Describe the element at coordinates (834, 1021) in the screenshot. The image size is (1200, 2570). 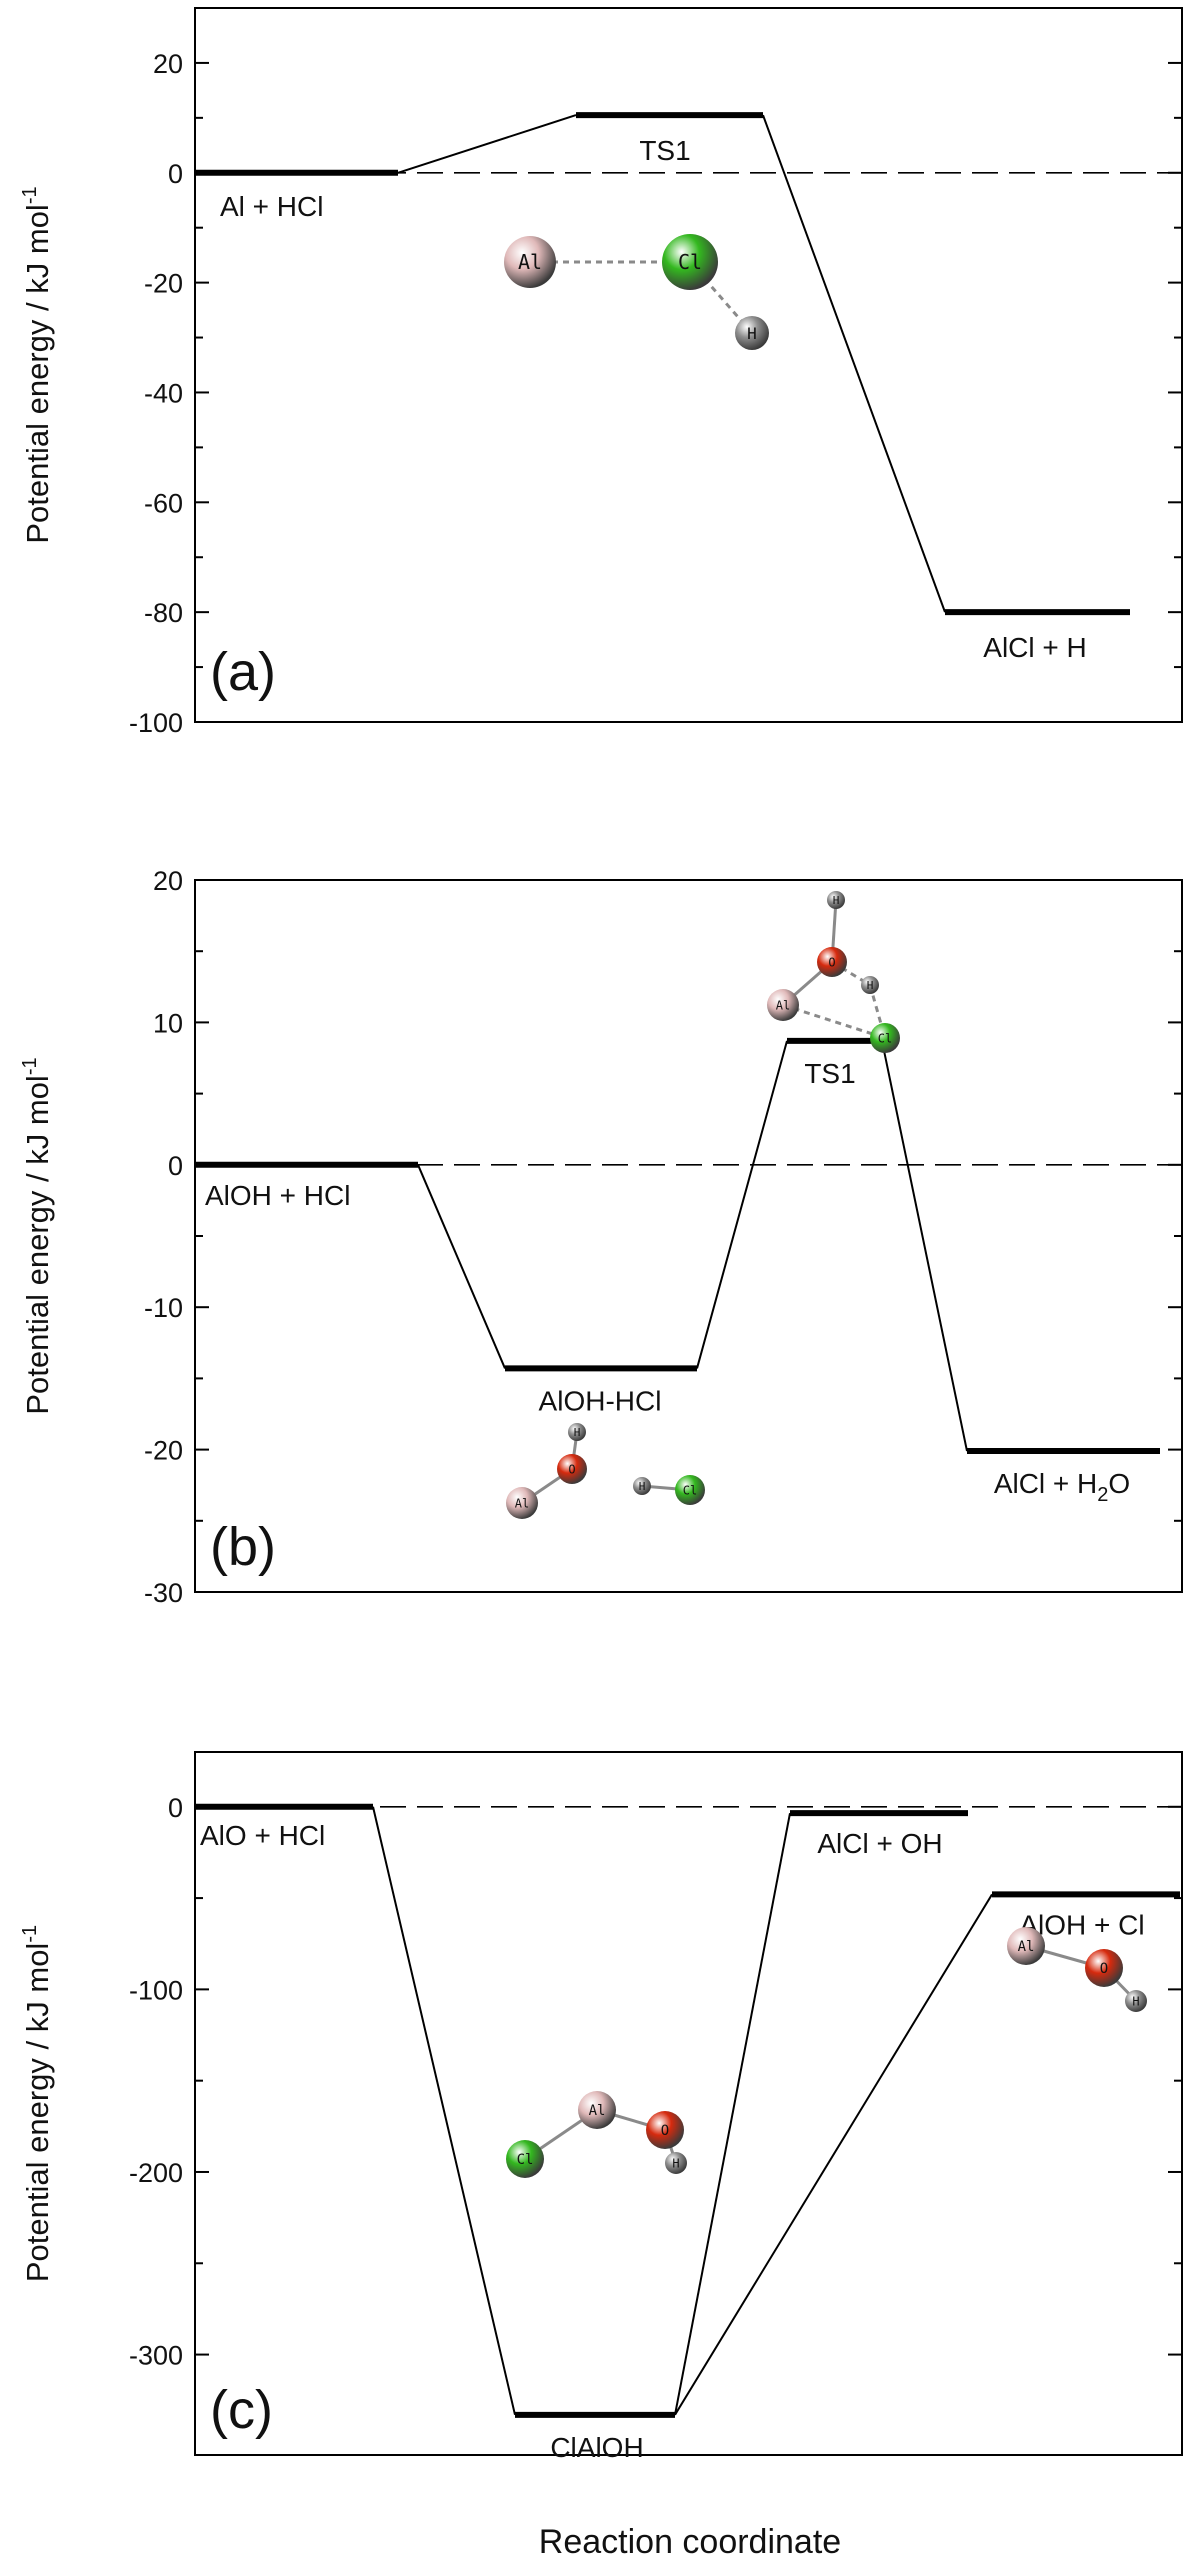
I see `partial-bond` at that location.